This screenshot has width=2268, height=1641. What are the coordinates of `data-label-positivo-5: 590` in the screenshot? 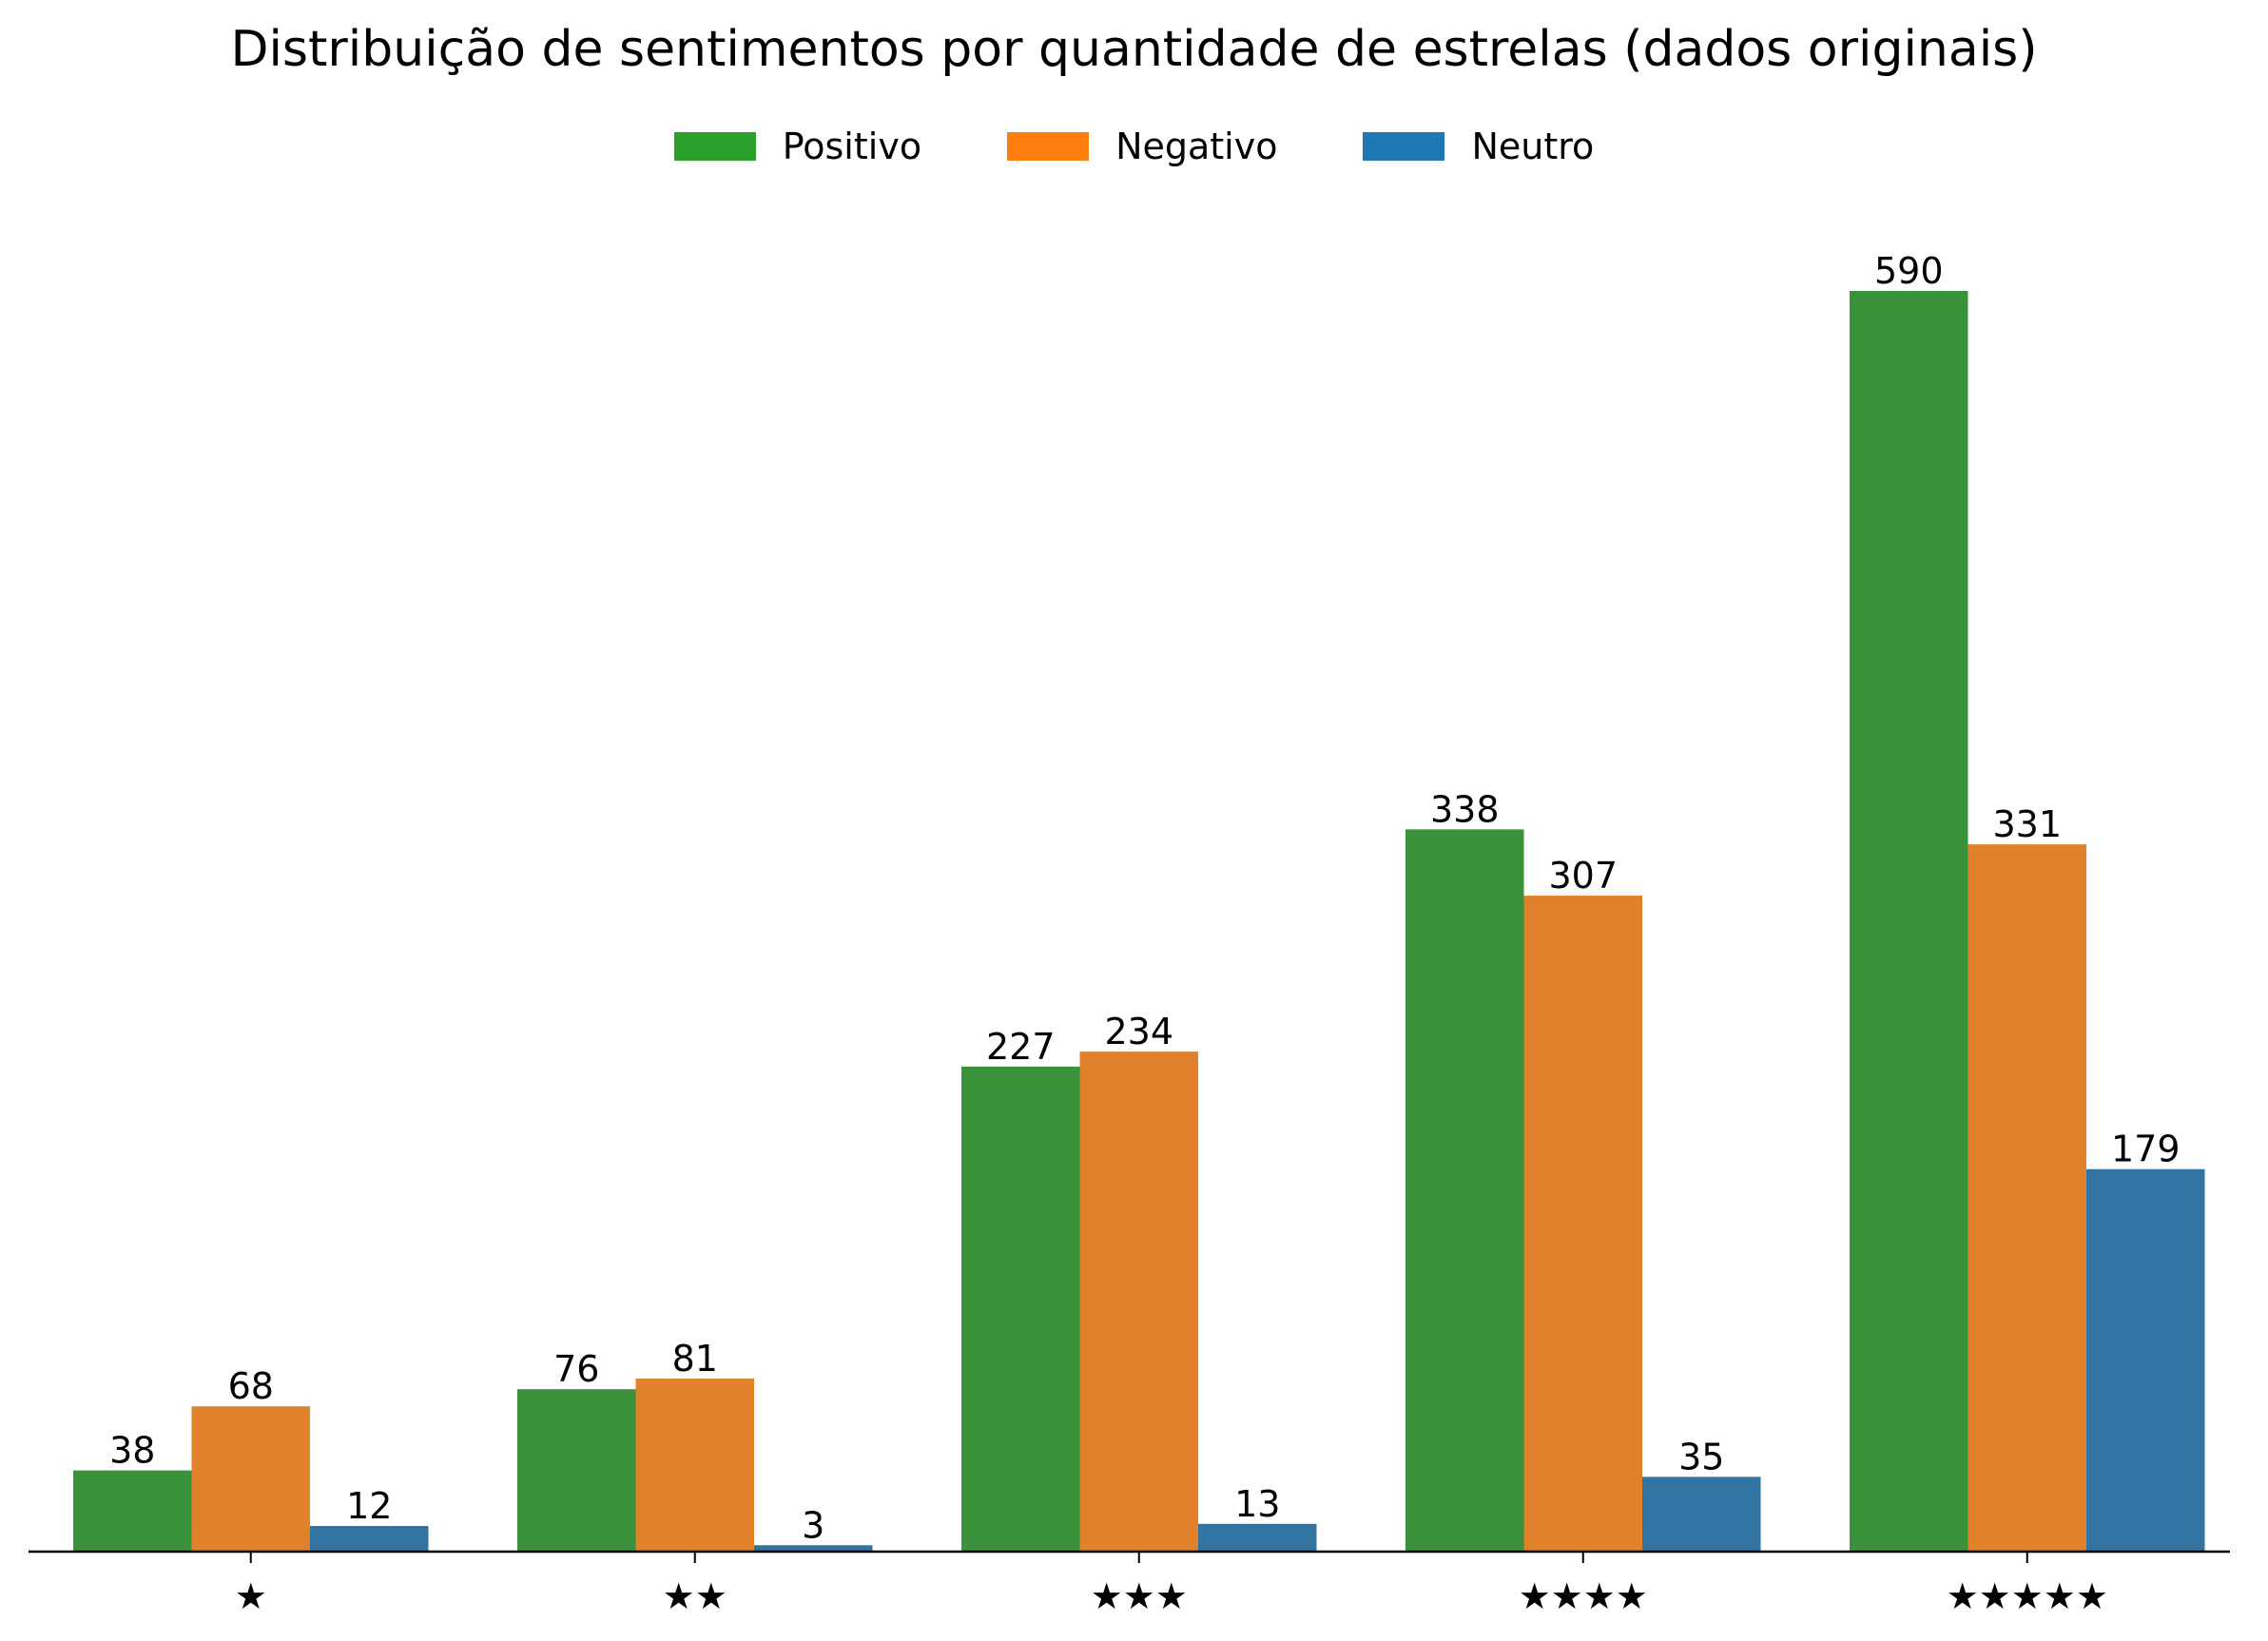 It's located at (1909, 271).